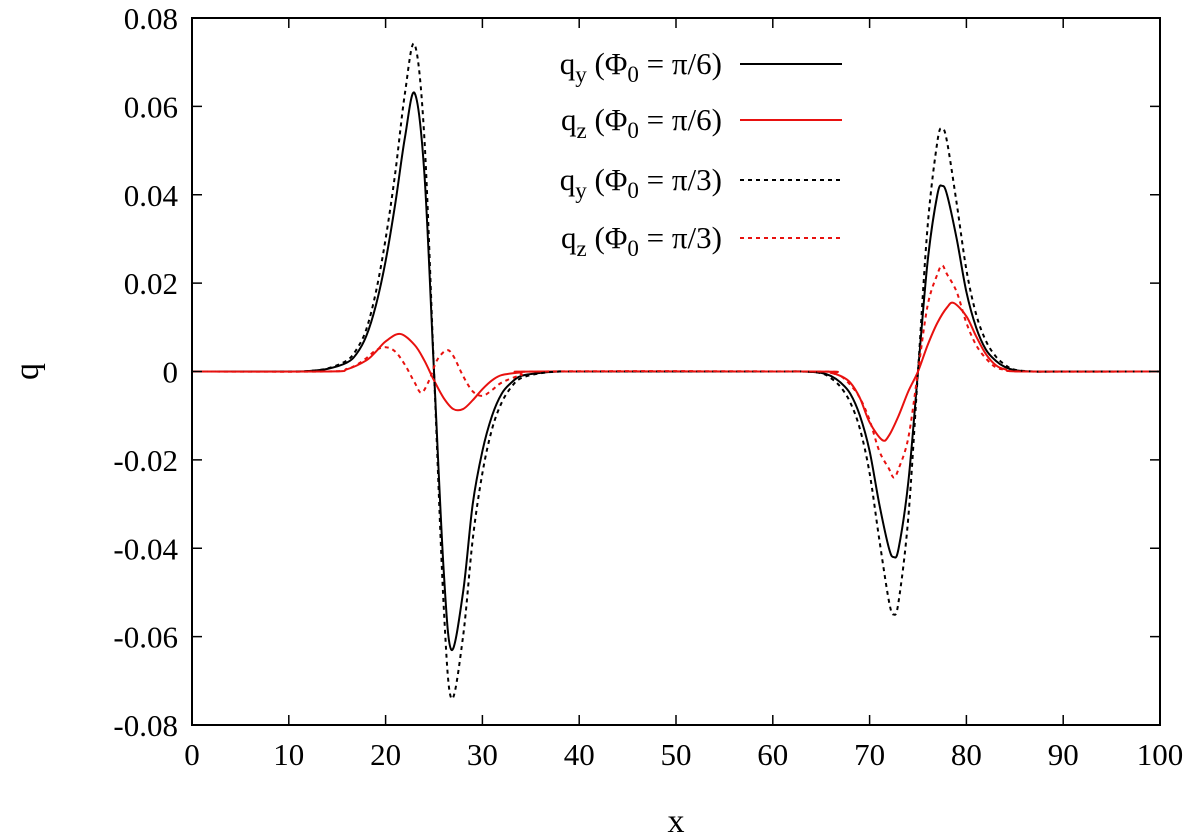 Image resolution: width=1200 pixels, height=838 pixels. What do you see at coordinates (869, 754) in the screenshot?
I see `x-tick-label: 70` at bounding box center [869, 754].